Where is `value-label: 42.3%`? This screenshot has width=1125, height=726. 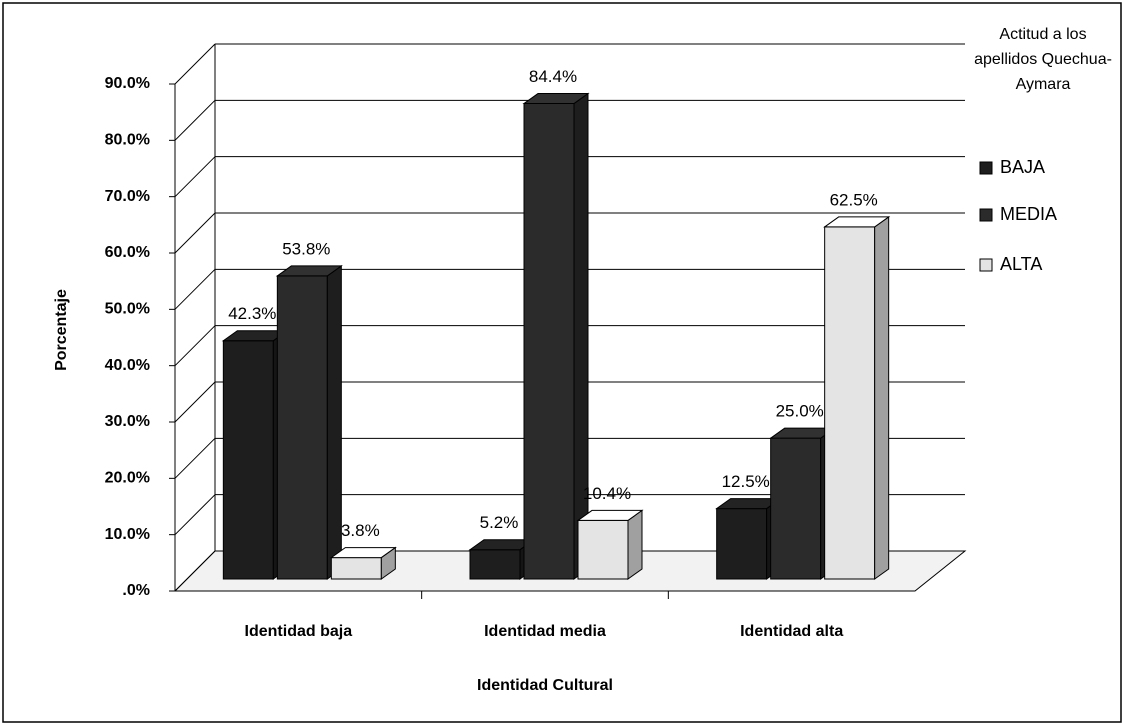 value-label: 42.3% is located at coordinates (252, 313).